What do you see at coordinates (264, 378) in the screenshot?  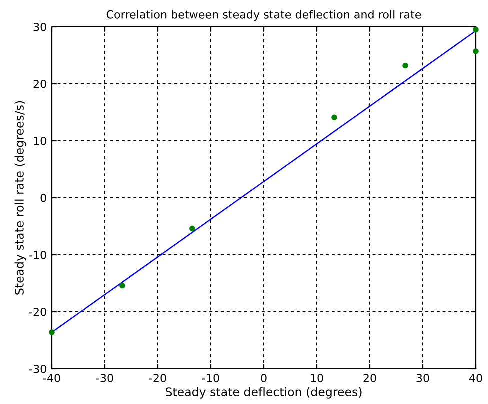 I see `x-tick-label: 0` at bounding box center [264, 378].